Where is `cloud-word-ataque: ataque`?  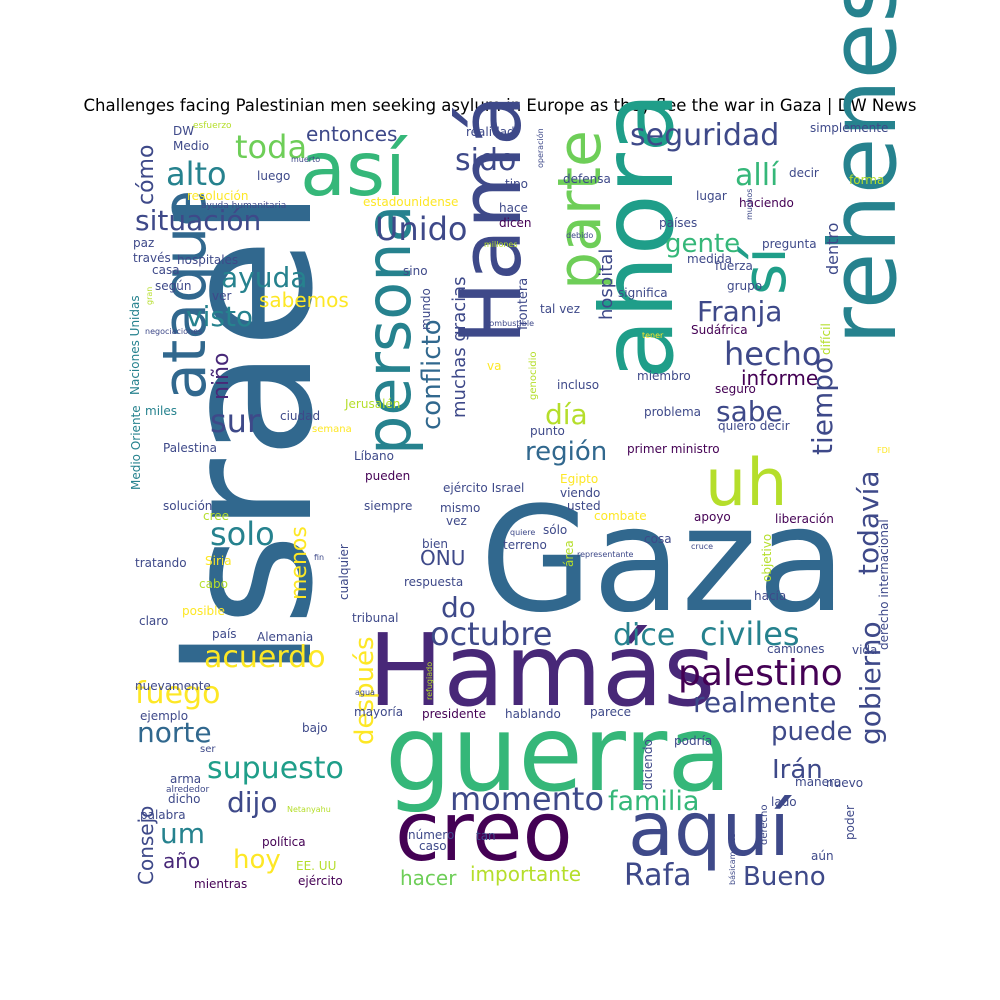 cloud-word-ataque: ataque is located at coordinates (185, 295).